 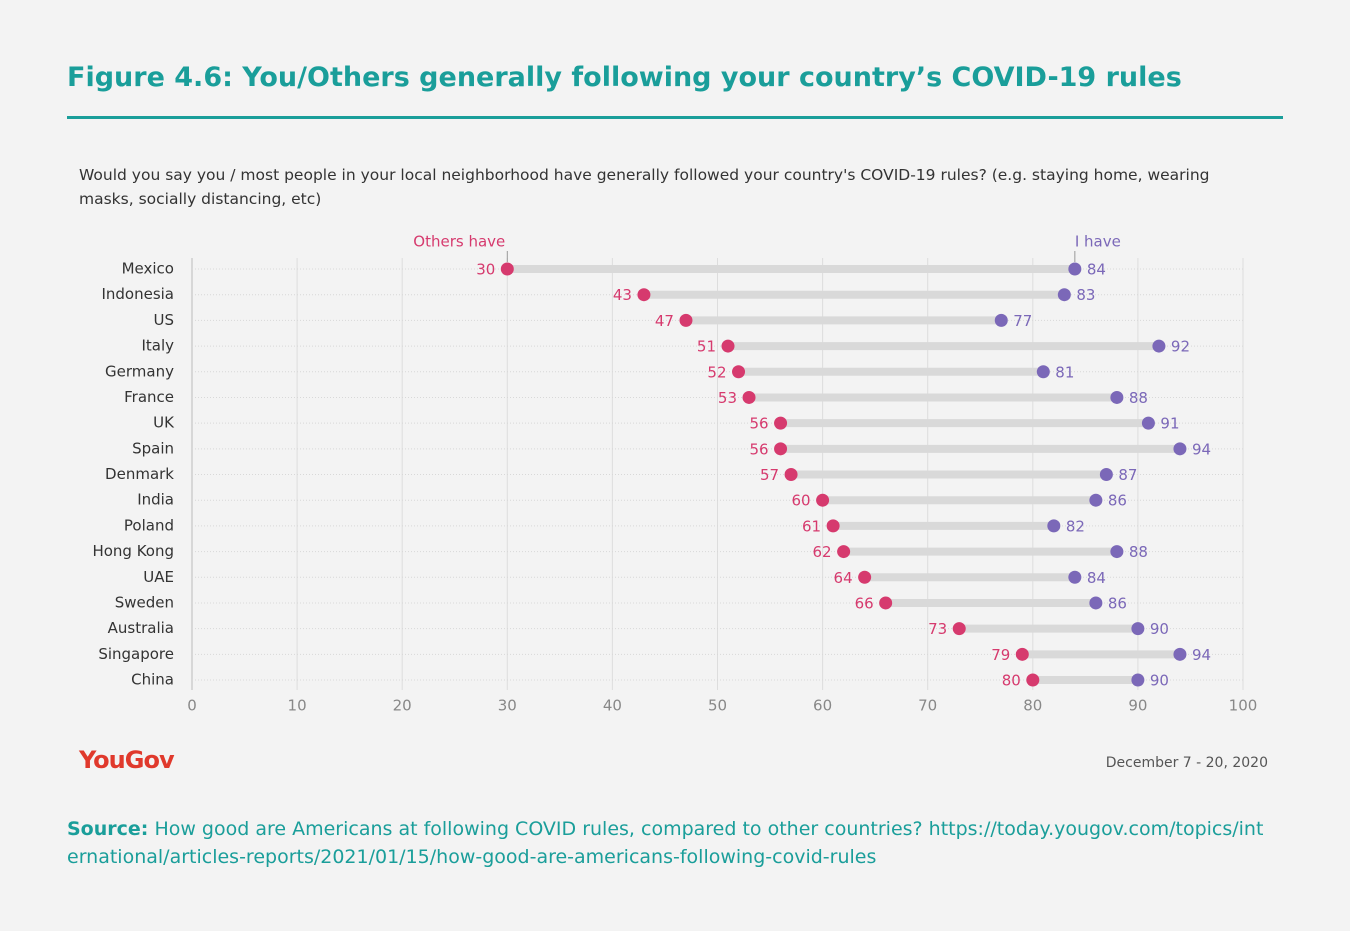 I want to click on y-tick-label: Indonesia, so click(x=137, y=294).